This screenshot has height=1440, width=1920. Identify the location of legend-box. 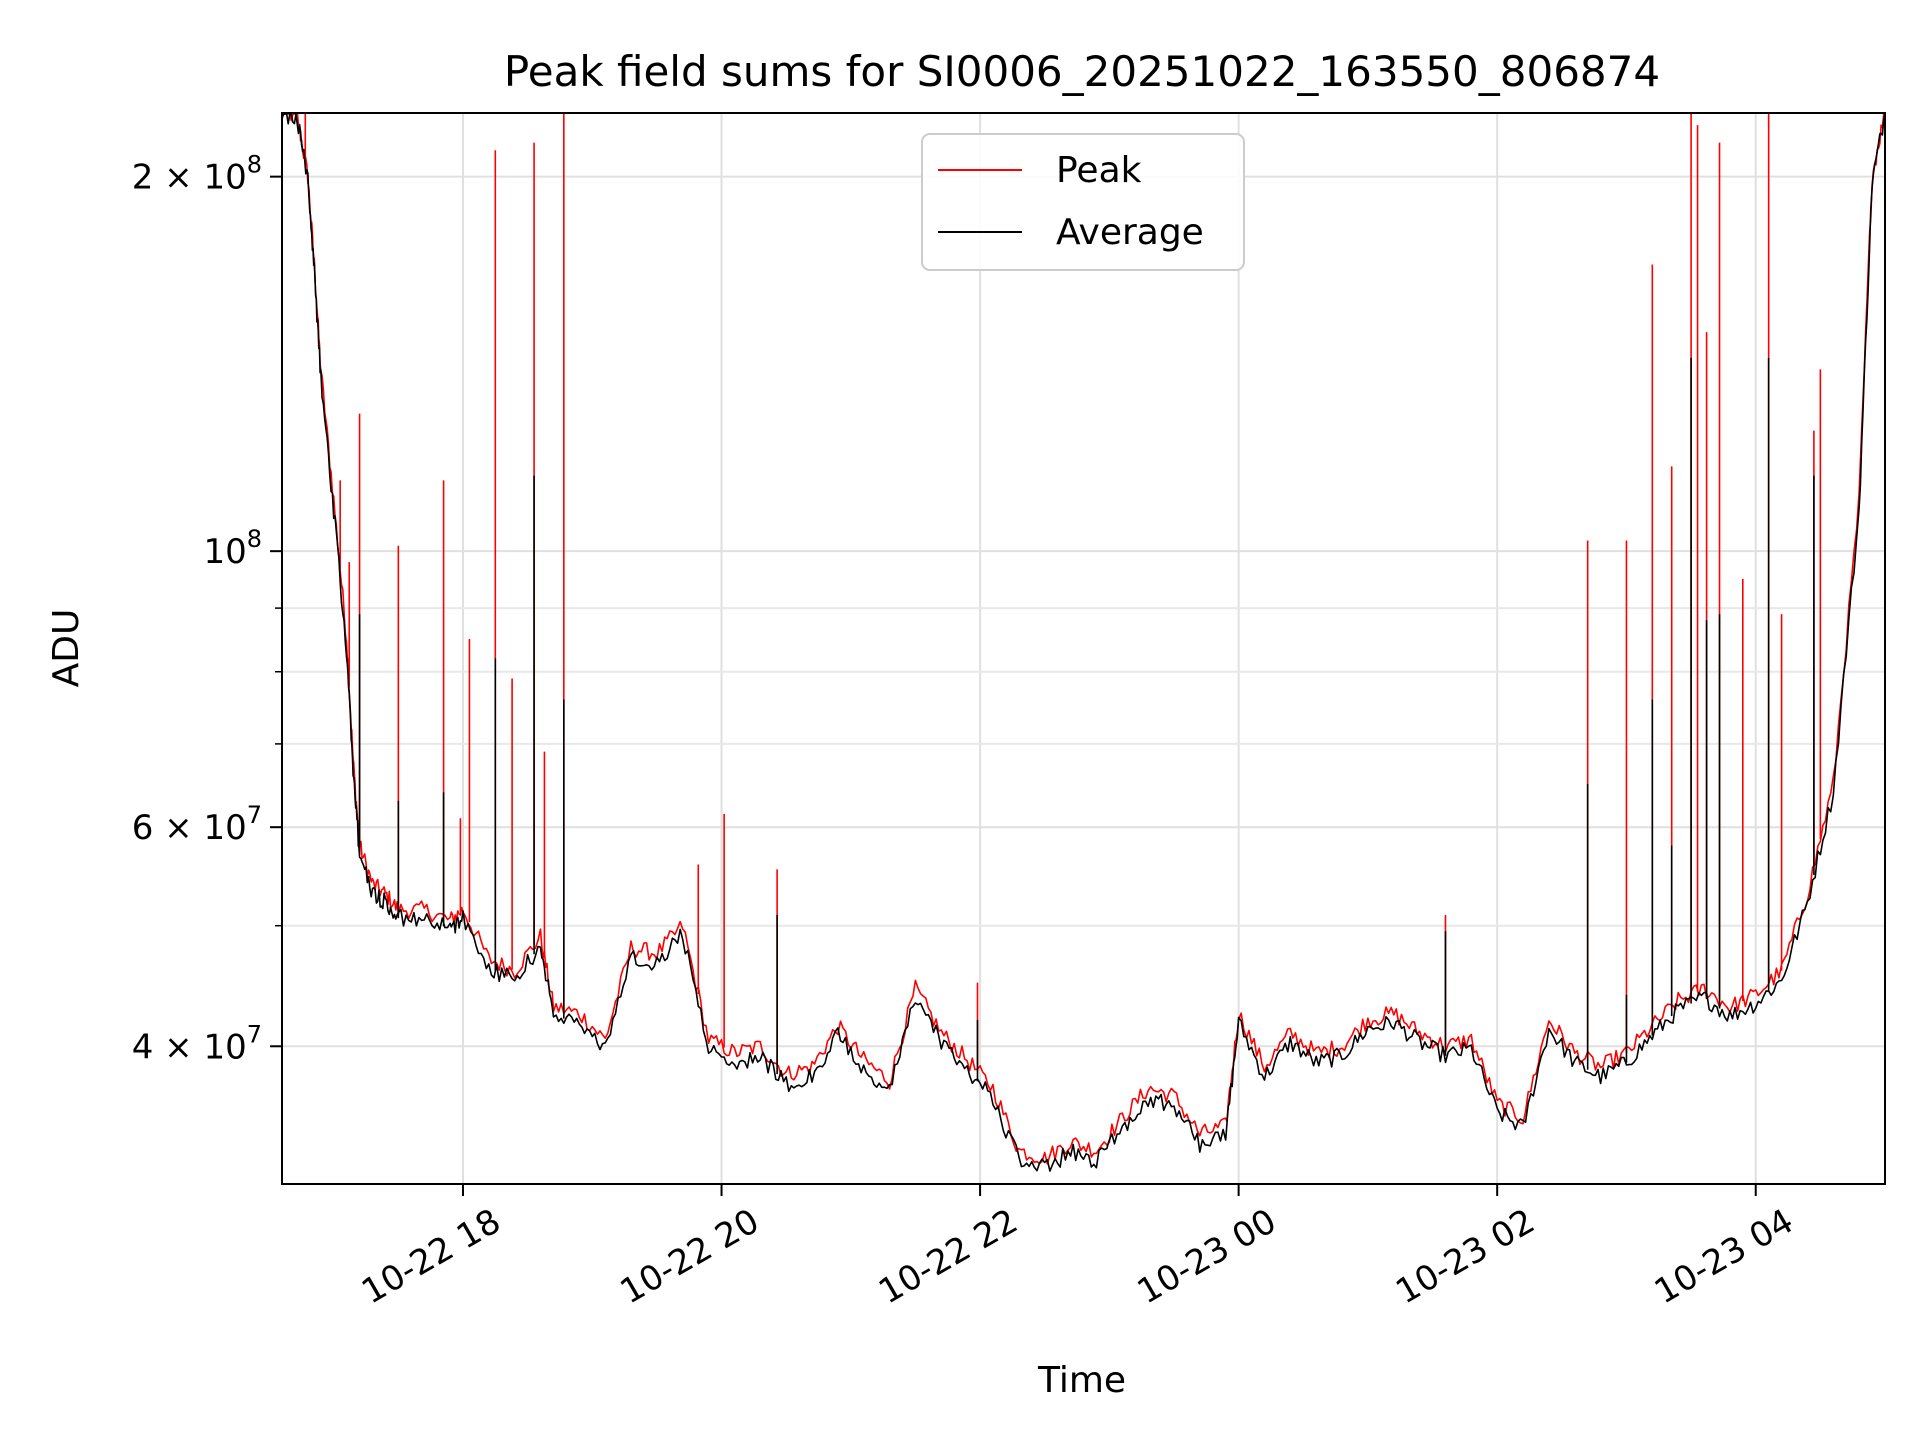
(1083, 202).